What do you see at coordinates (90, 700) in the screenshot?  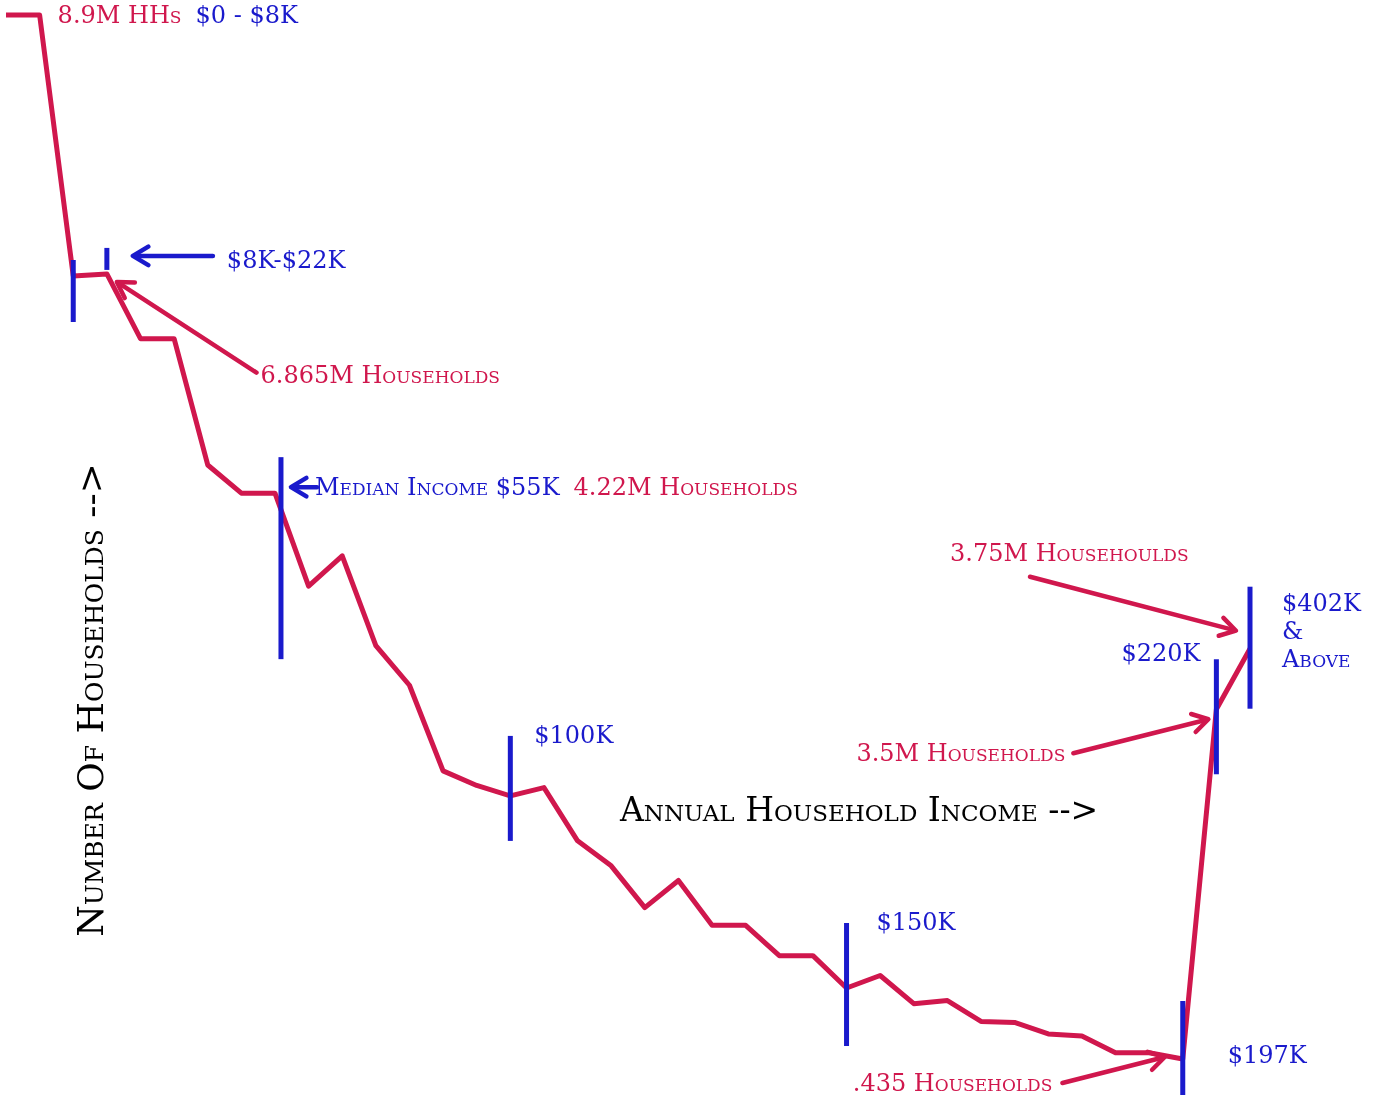 I see `y-axis-title: Number Of Households -->` at bounding box center [90, 700].